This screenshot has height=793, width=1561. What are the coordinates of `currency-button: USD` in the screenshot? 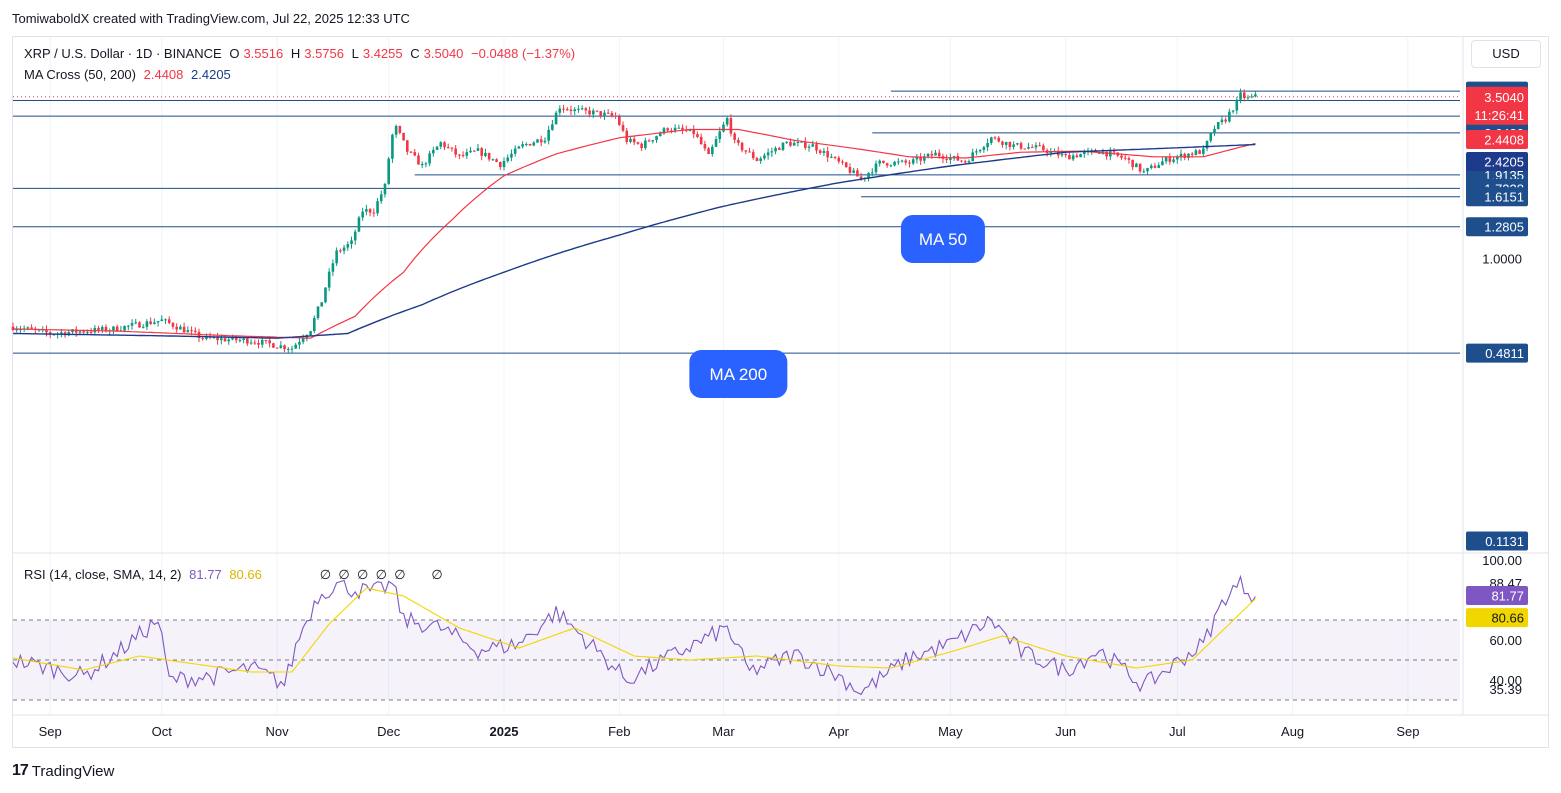 It's located at (1506, 54).